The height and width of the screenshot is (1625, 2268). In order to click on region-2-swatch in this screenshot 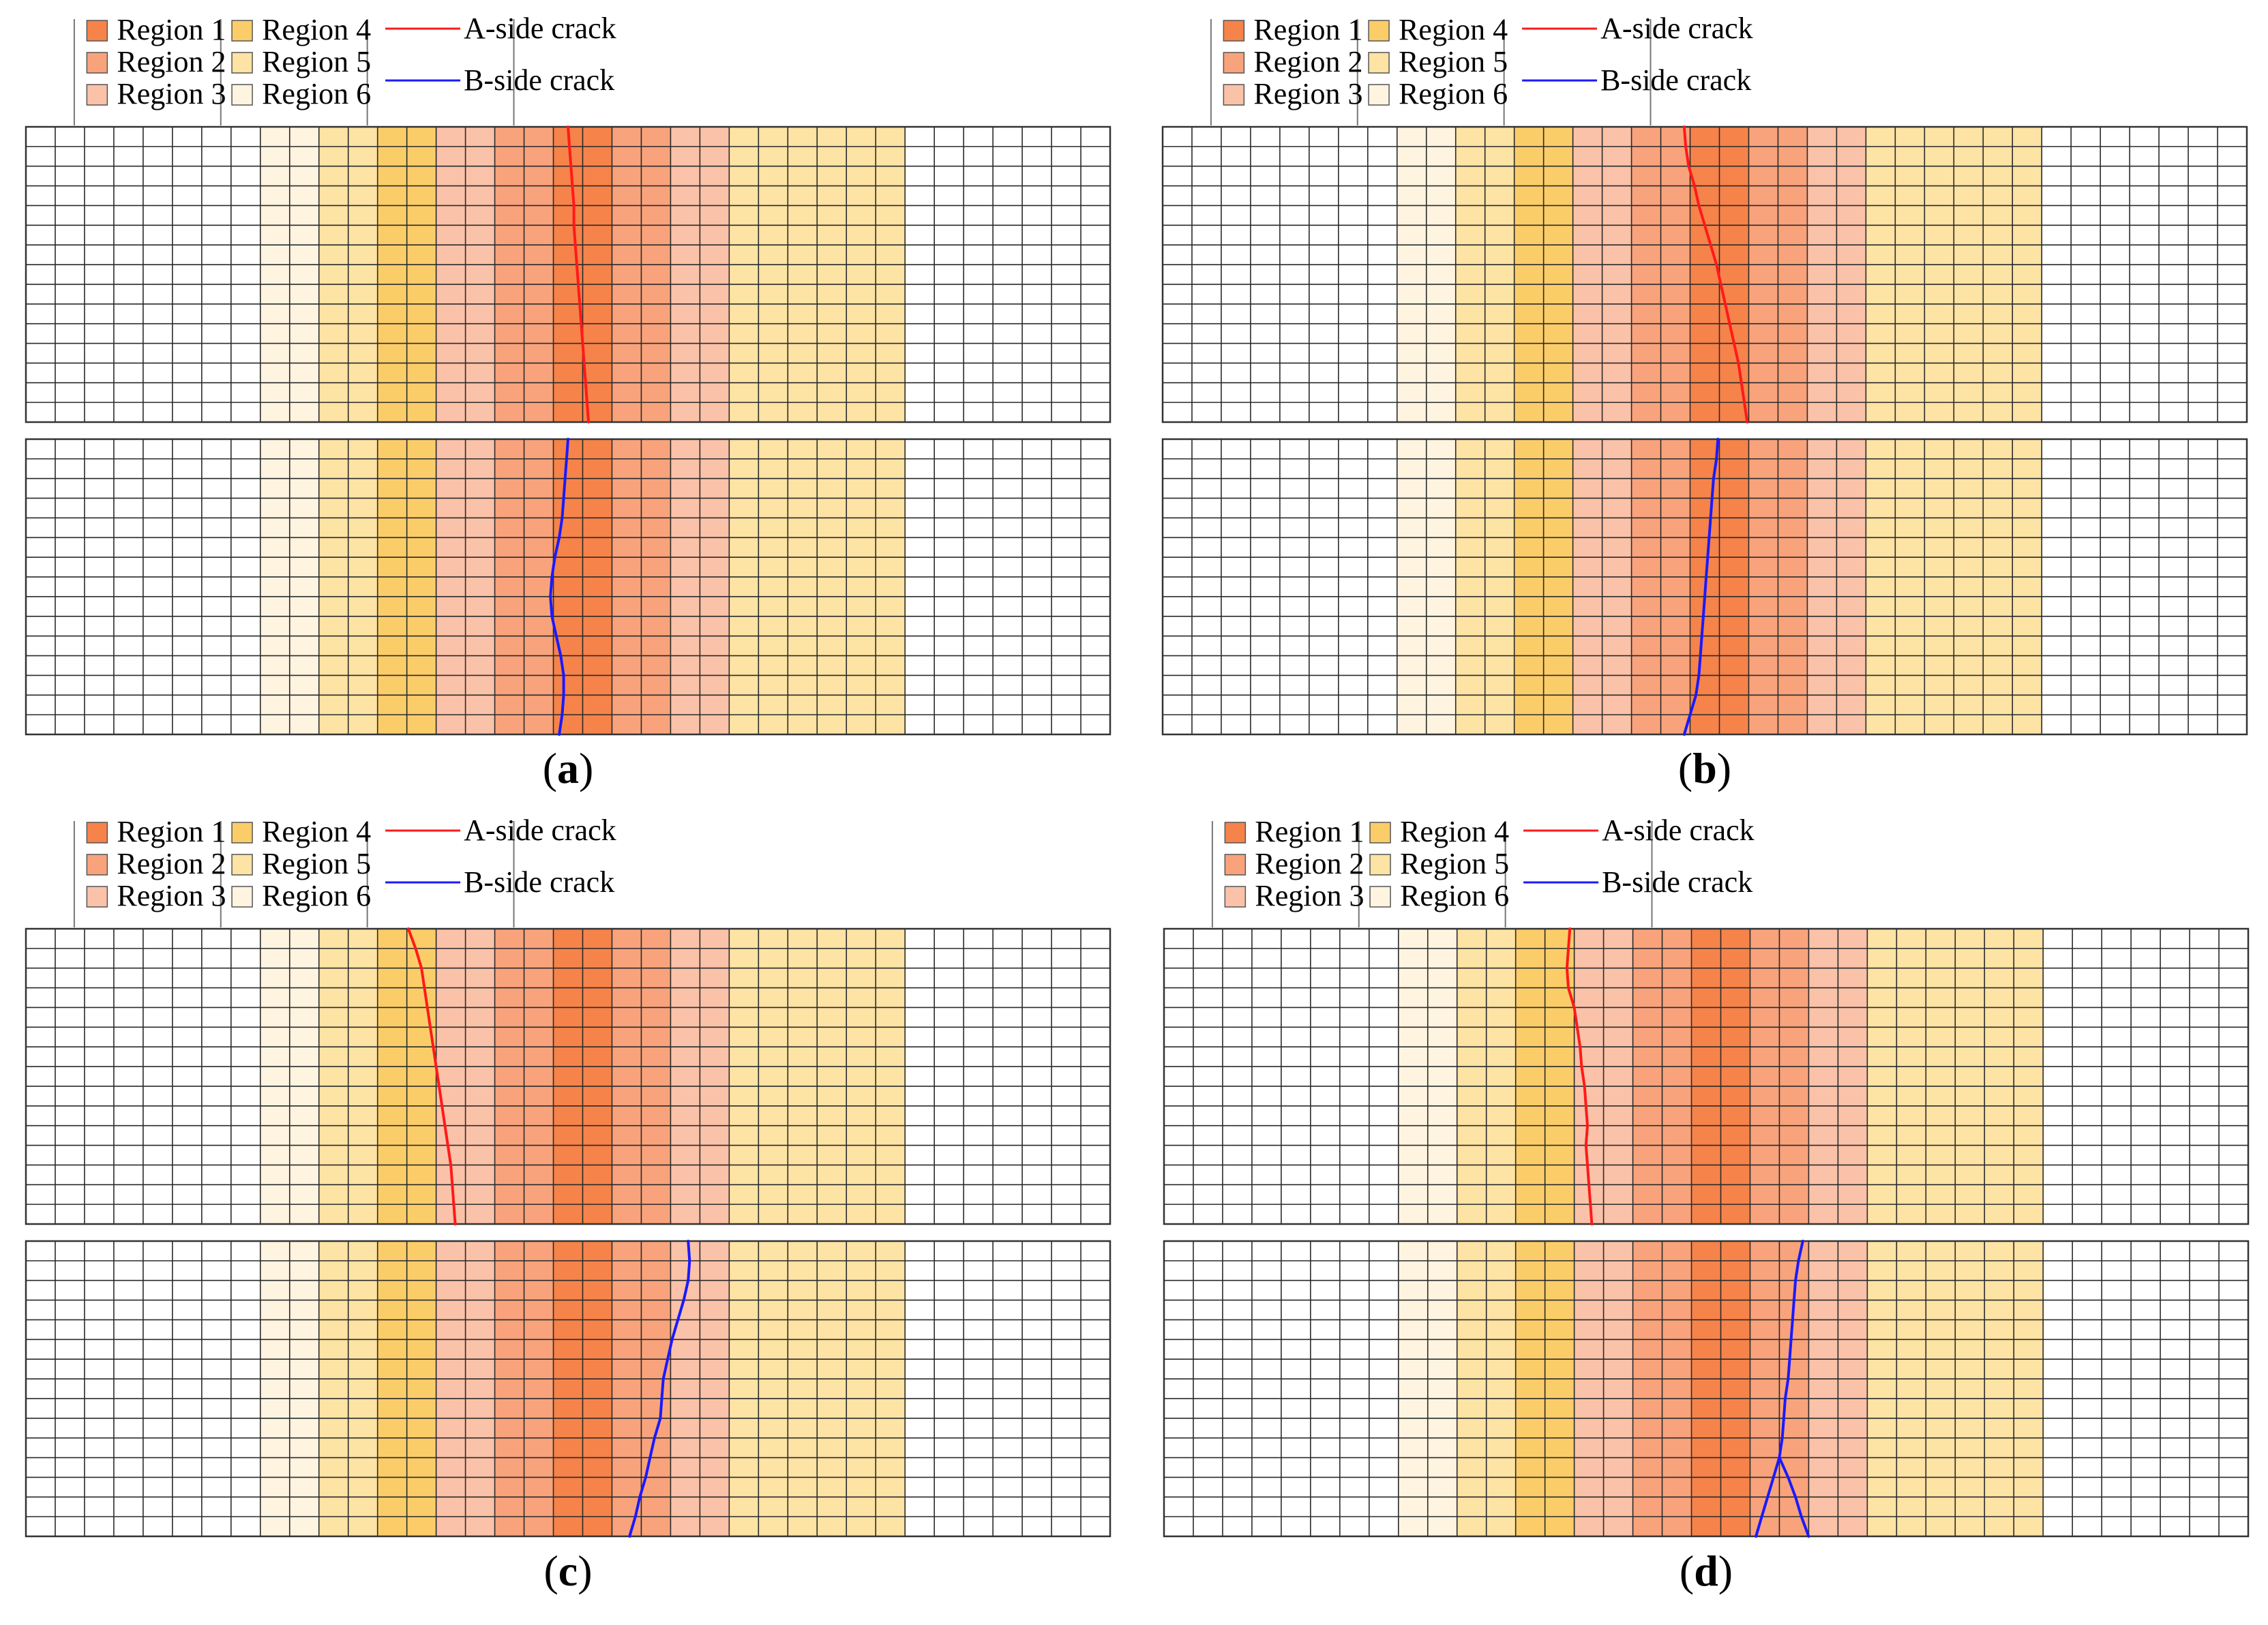, I will do `click(1235, 865)`.